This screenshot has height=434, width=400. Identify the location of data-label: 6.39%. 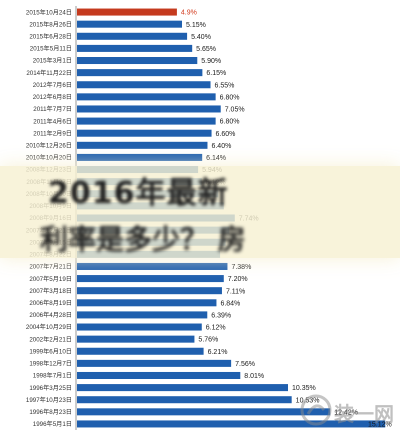
(221, 316).